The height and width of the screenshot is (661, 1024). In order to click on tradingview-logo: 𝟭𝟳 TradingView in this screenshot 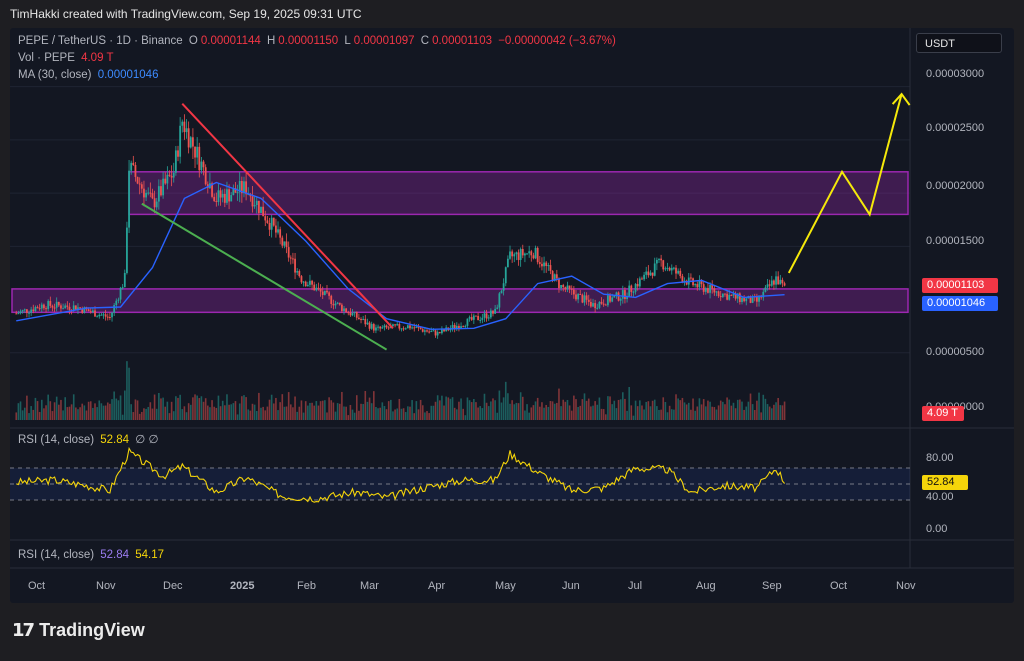, I will do `click(78, 630)`.